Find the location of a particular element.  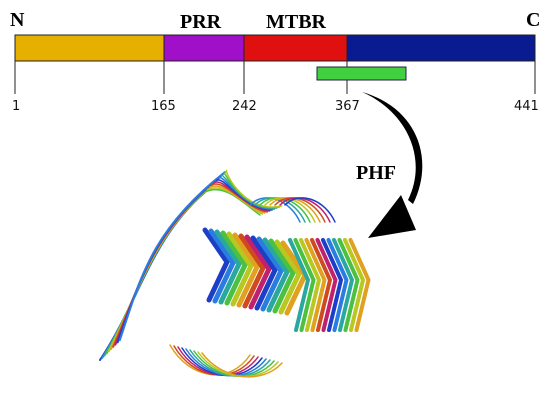

segment-prr is located at coordinates (204, 48).